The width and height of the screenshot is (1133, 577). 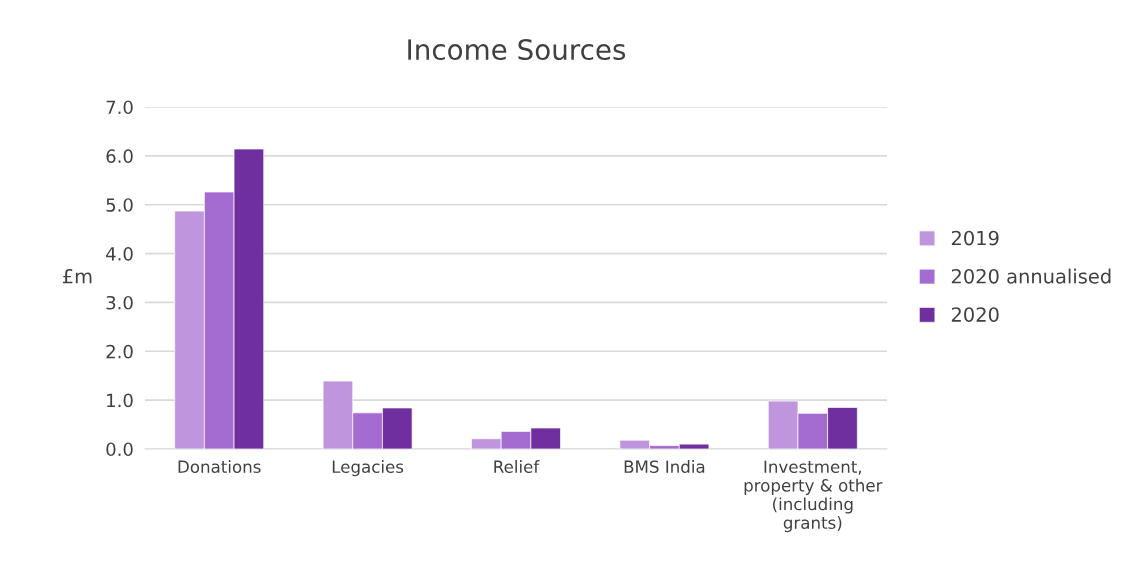 What do you see at coordinates (119, 449) in the screenshot?
I see `y-tick-label: 0.0` at bounding box center [119, 449].